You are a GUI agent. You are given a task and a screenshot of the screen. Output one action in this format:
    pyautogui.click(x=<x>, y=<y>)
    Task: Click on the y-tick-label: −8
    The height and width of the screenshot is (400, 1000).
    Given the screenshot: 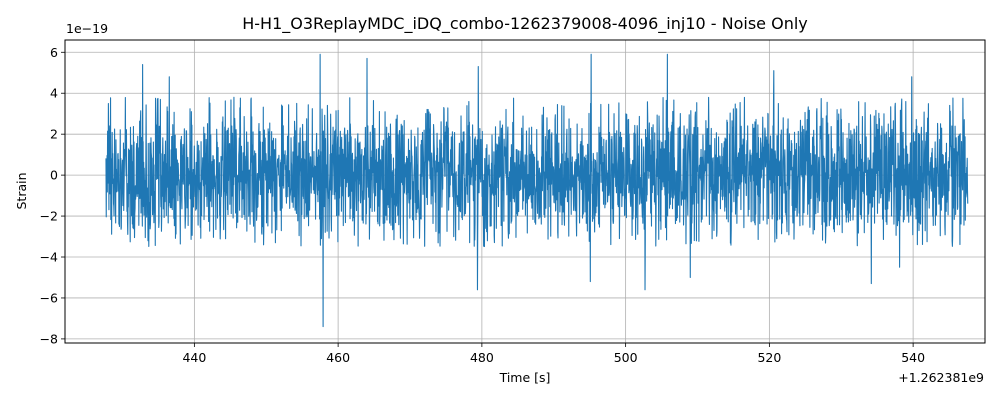 What is the action you would take?
    pyautogui.click(x=49, y=338)
    